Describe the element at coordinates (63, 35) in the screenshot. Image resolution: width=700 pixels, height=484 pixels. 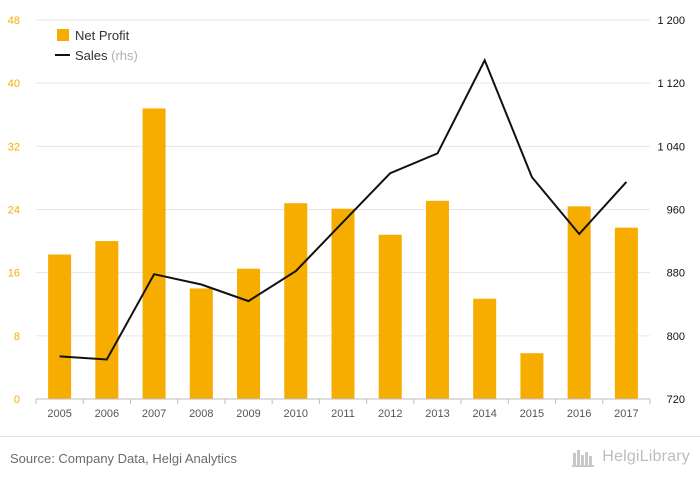
I see `legend-swatch-net-profit` at that location.